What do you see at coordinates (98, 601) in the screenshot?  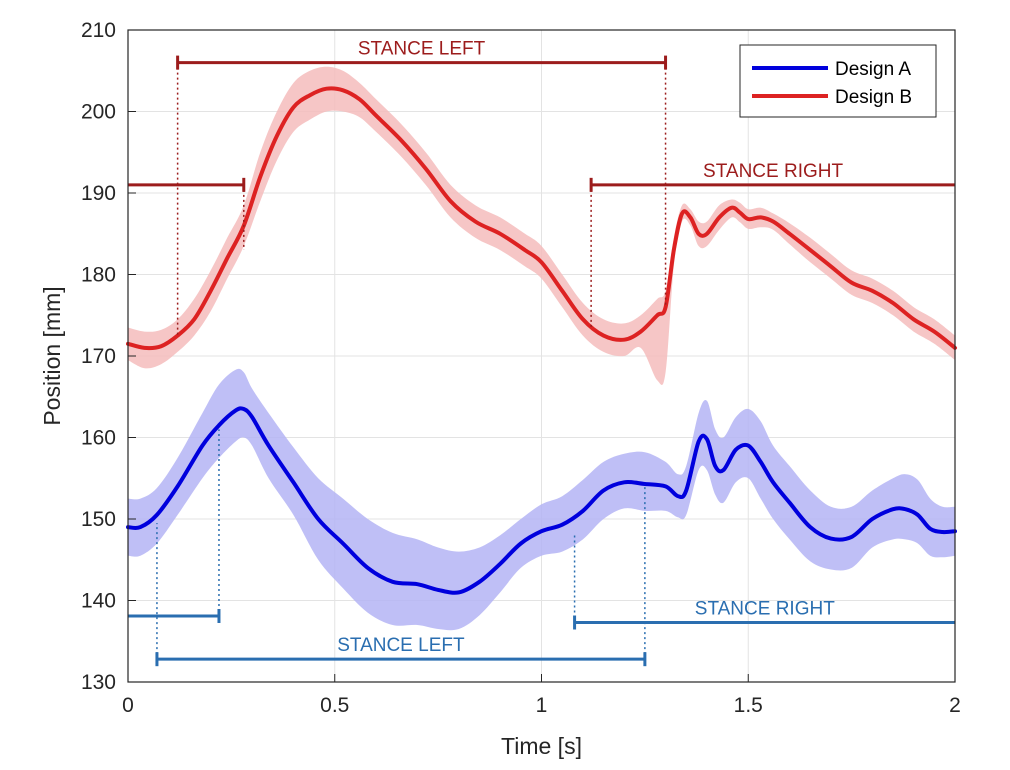 I see `y-tick-label-1: 140` at bounding box center [98, 601].